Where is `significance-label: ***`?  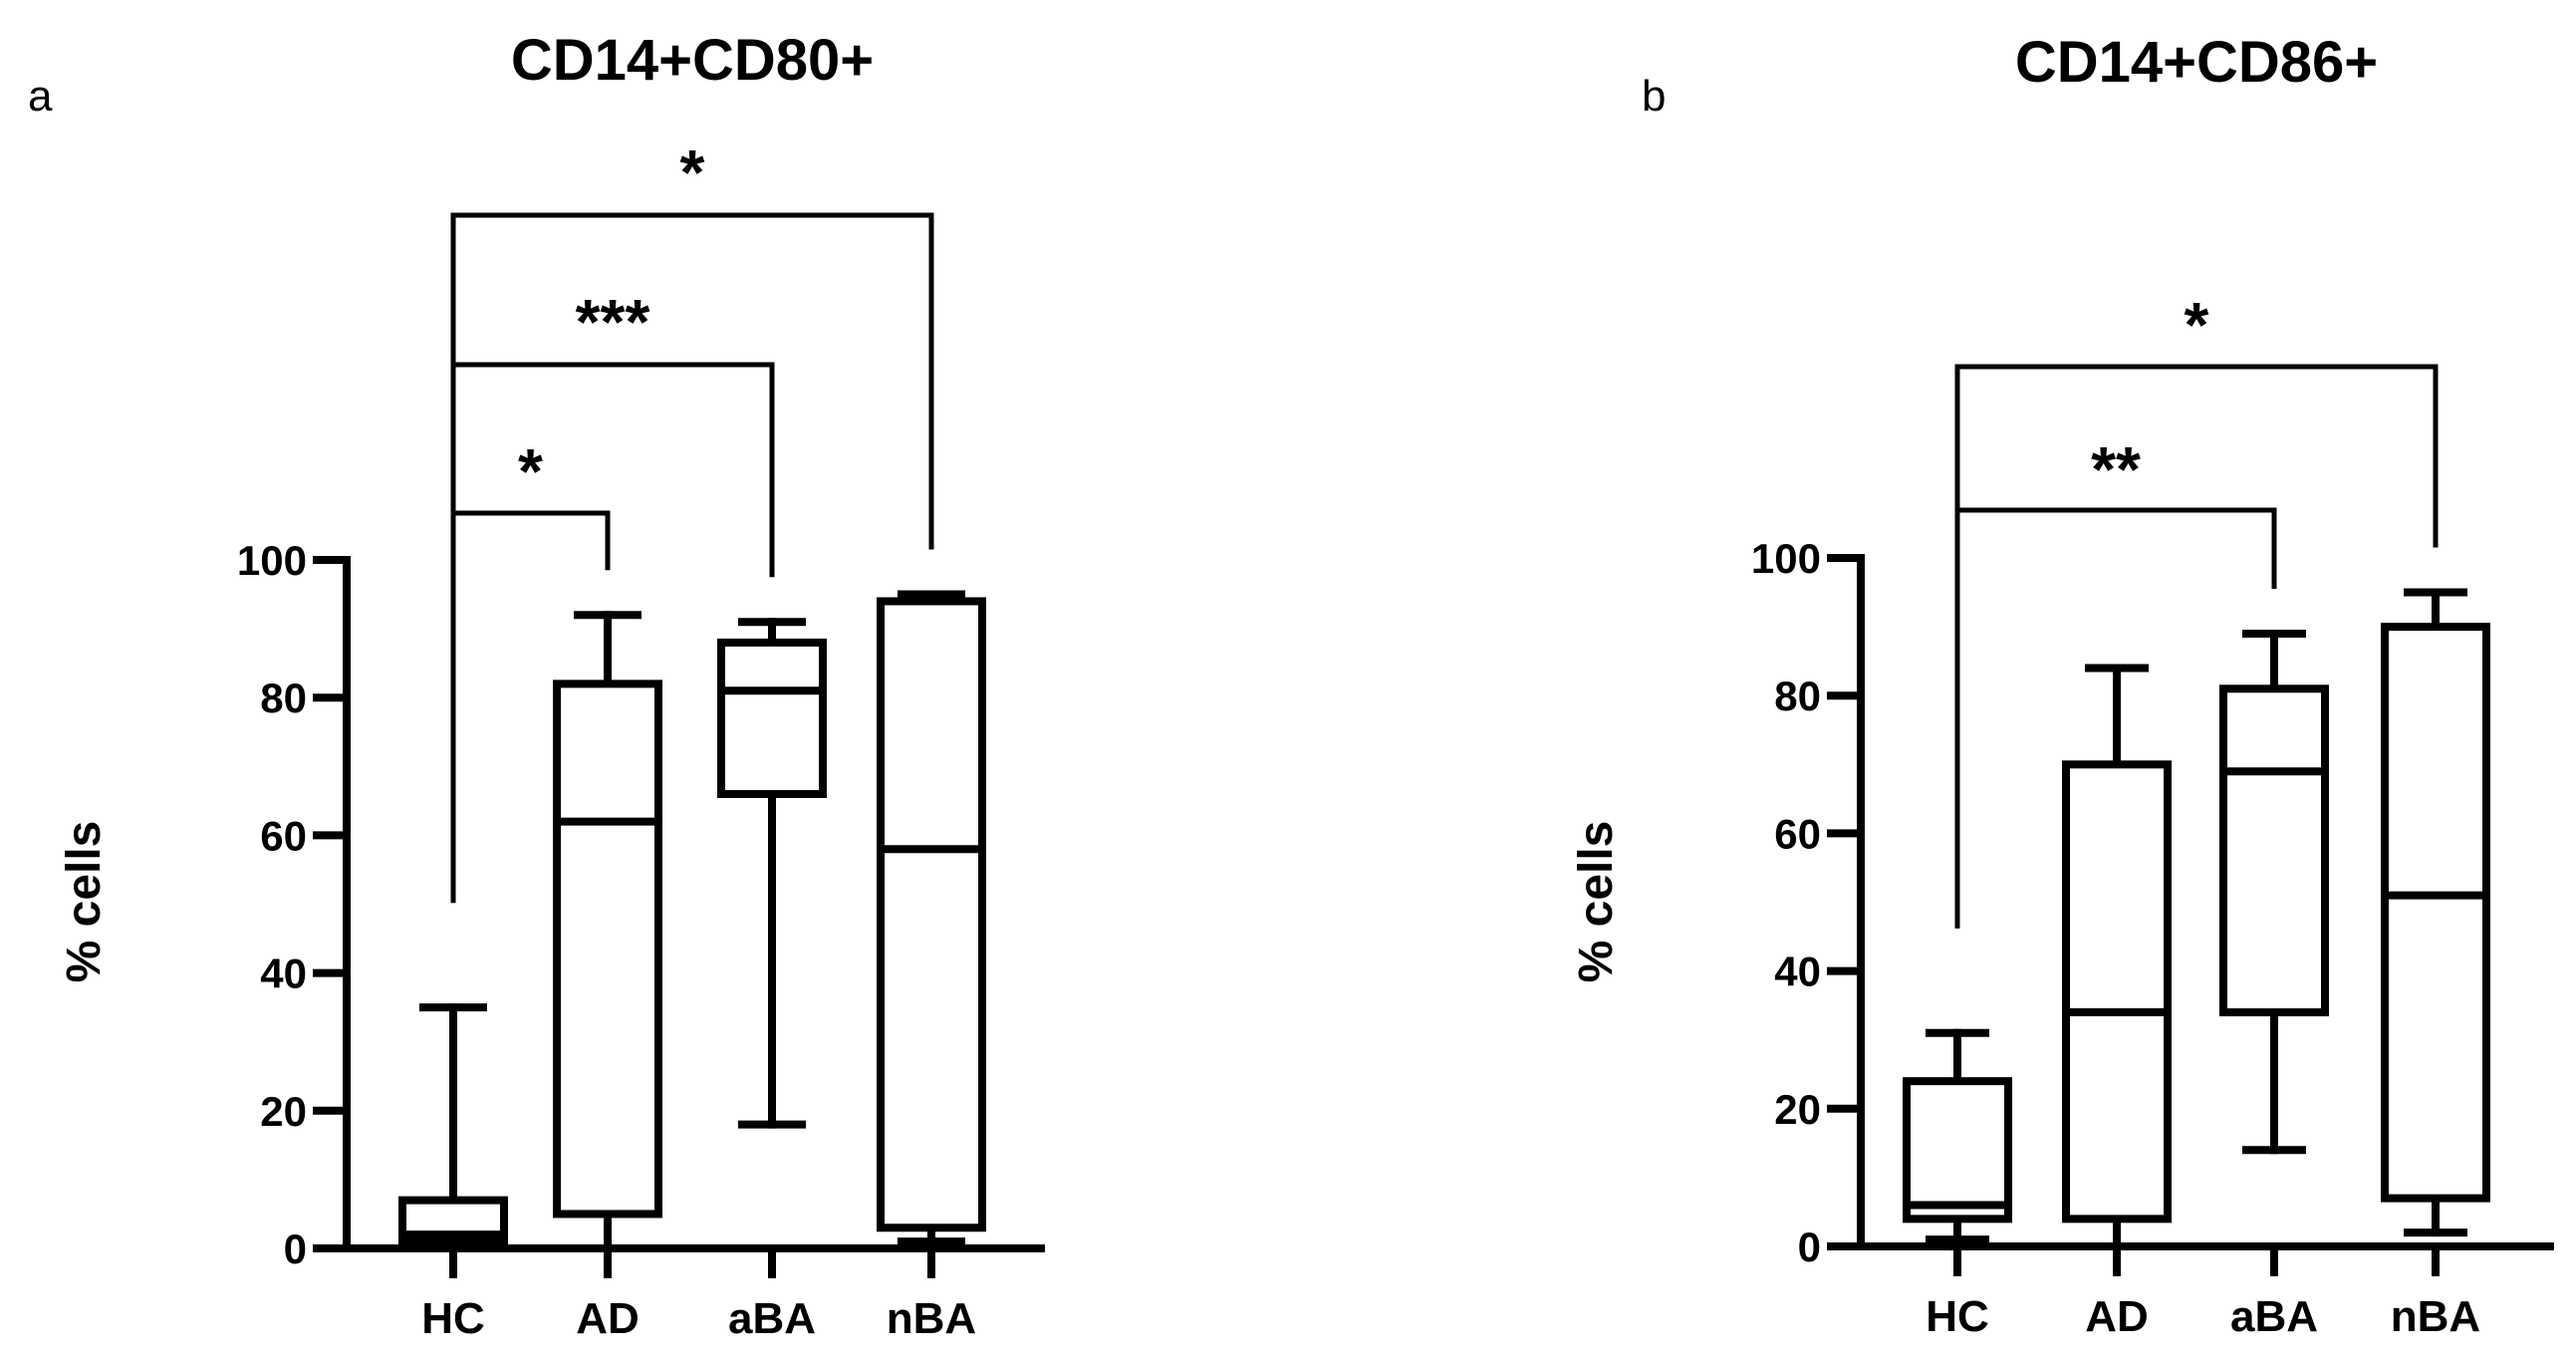
significance-label: *** is located at coordinates (613, 322).